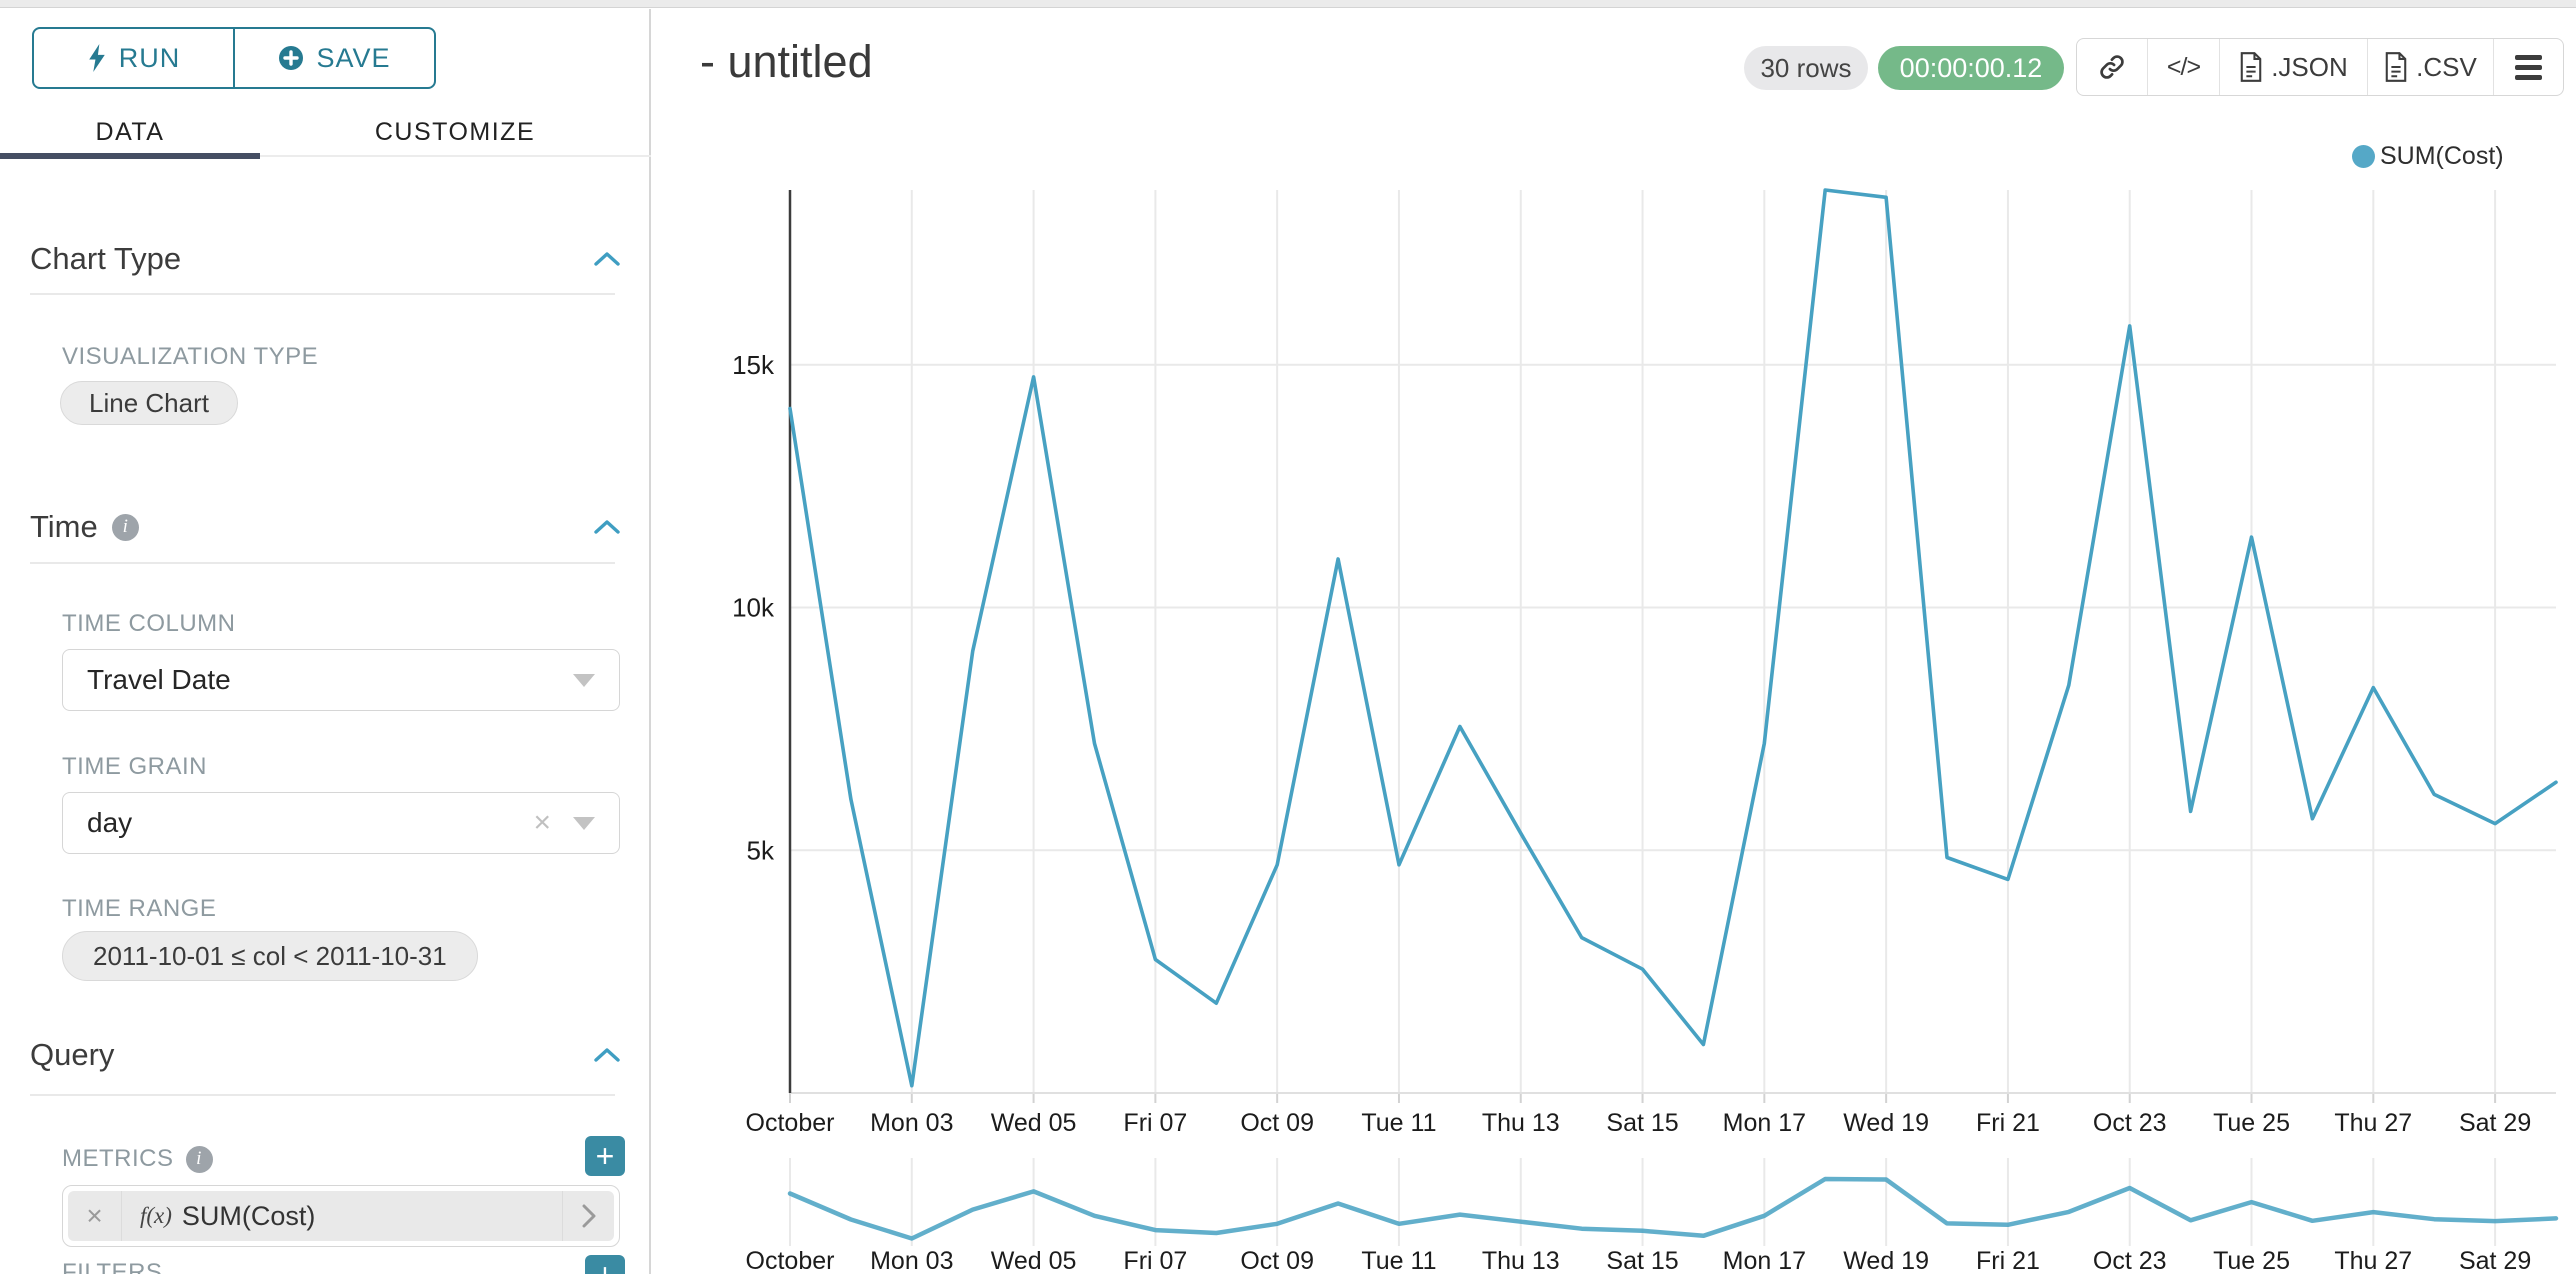 This screenshot has height=1274, width=2576. What do you see at coordinates (291, 58) in the screenshot?
I see `plus-circle-icon` at bounding box center [291, 58].